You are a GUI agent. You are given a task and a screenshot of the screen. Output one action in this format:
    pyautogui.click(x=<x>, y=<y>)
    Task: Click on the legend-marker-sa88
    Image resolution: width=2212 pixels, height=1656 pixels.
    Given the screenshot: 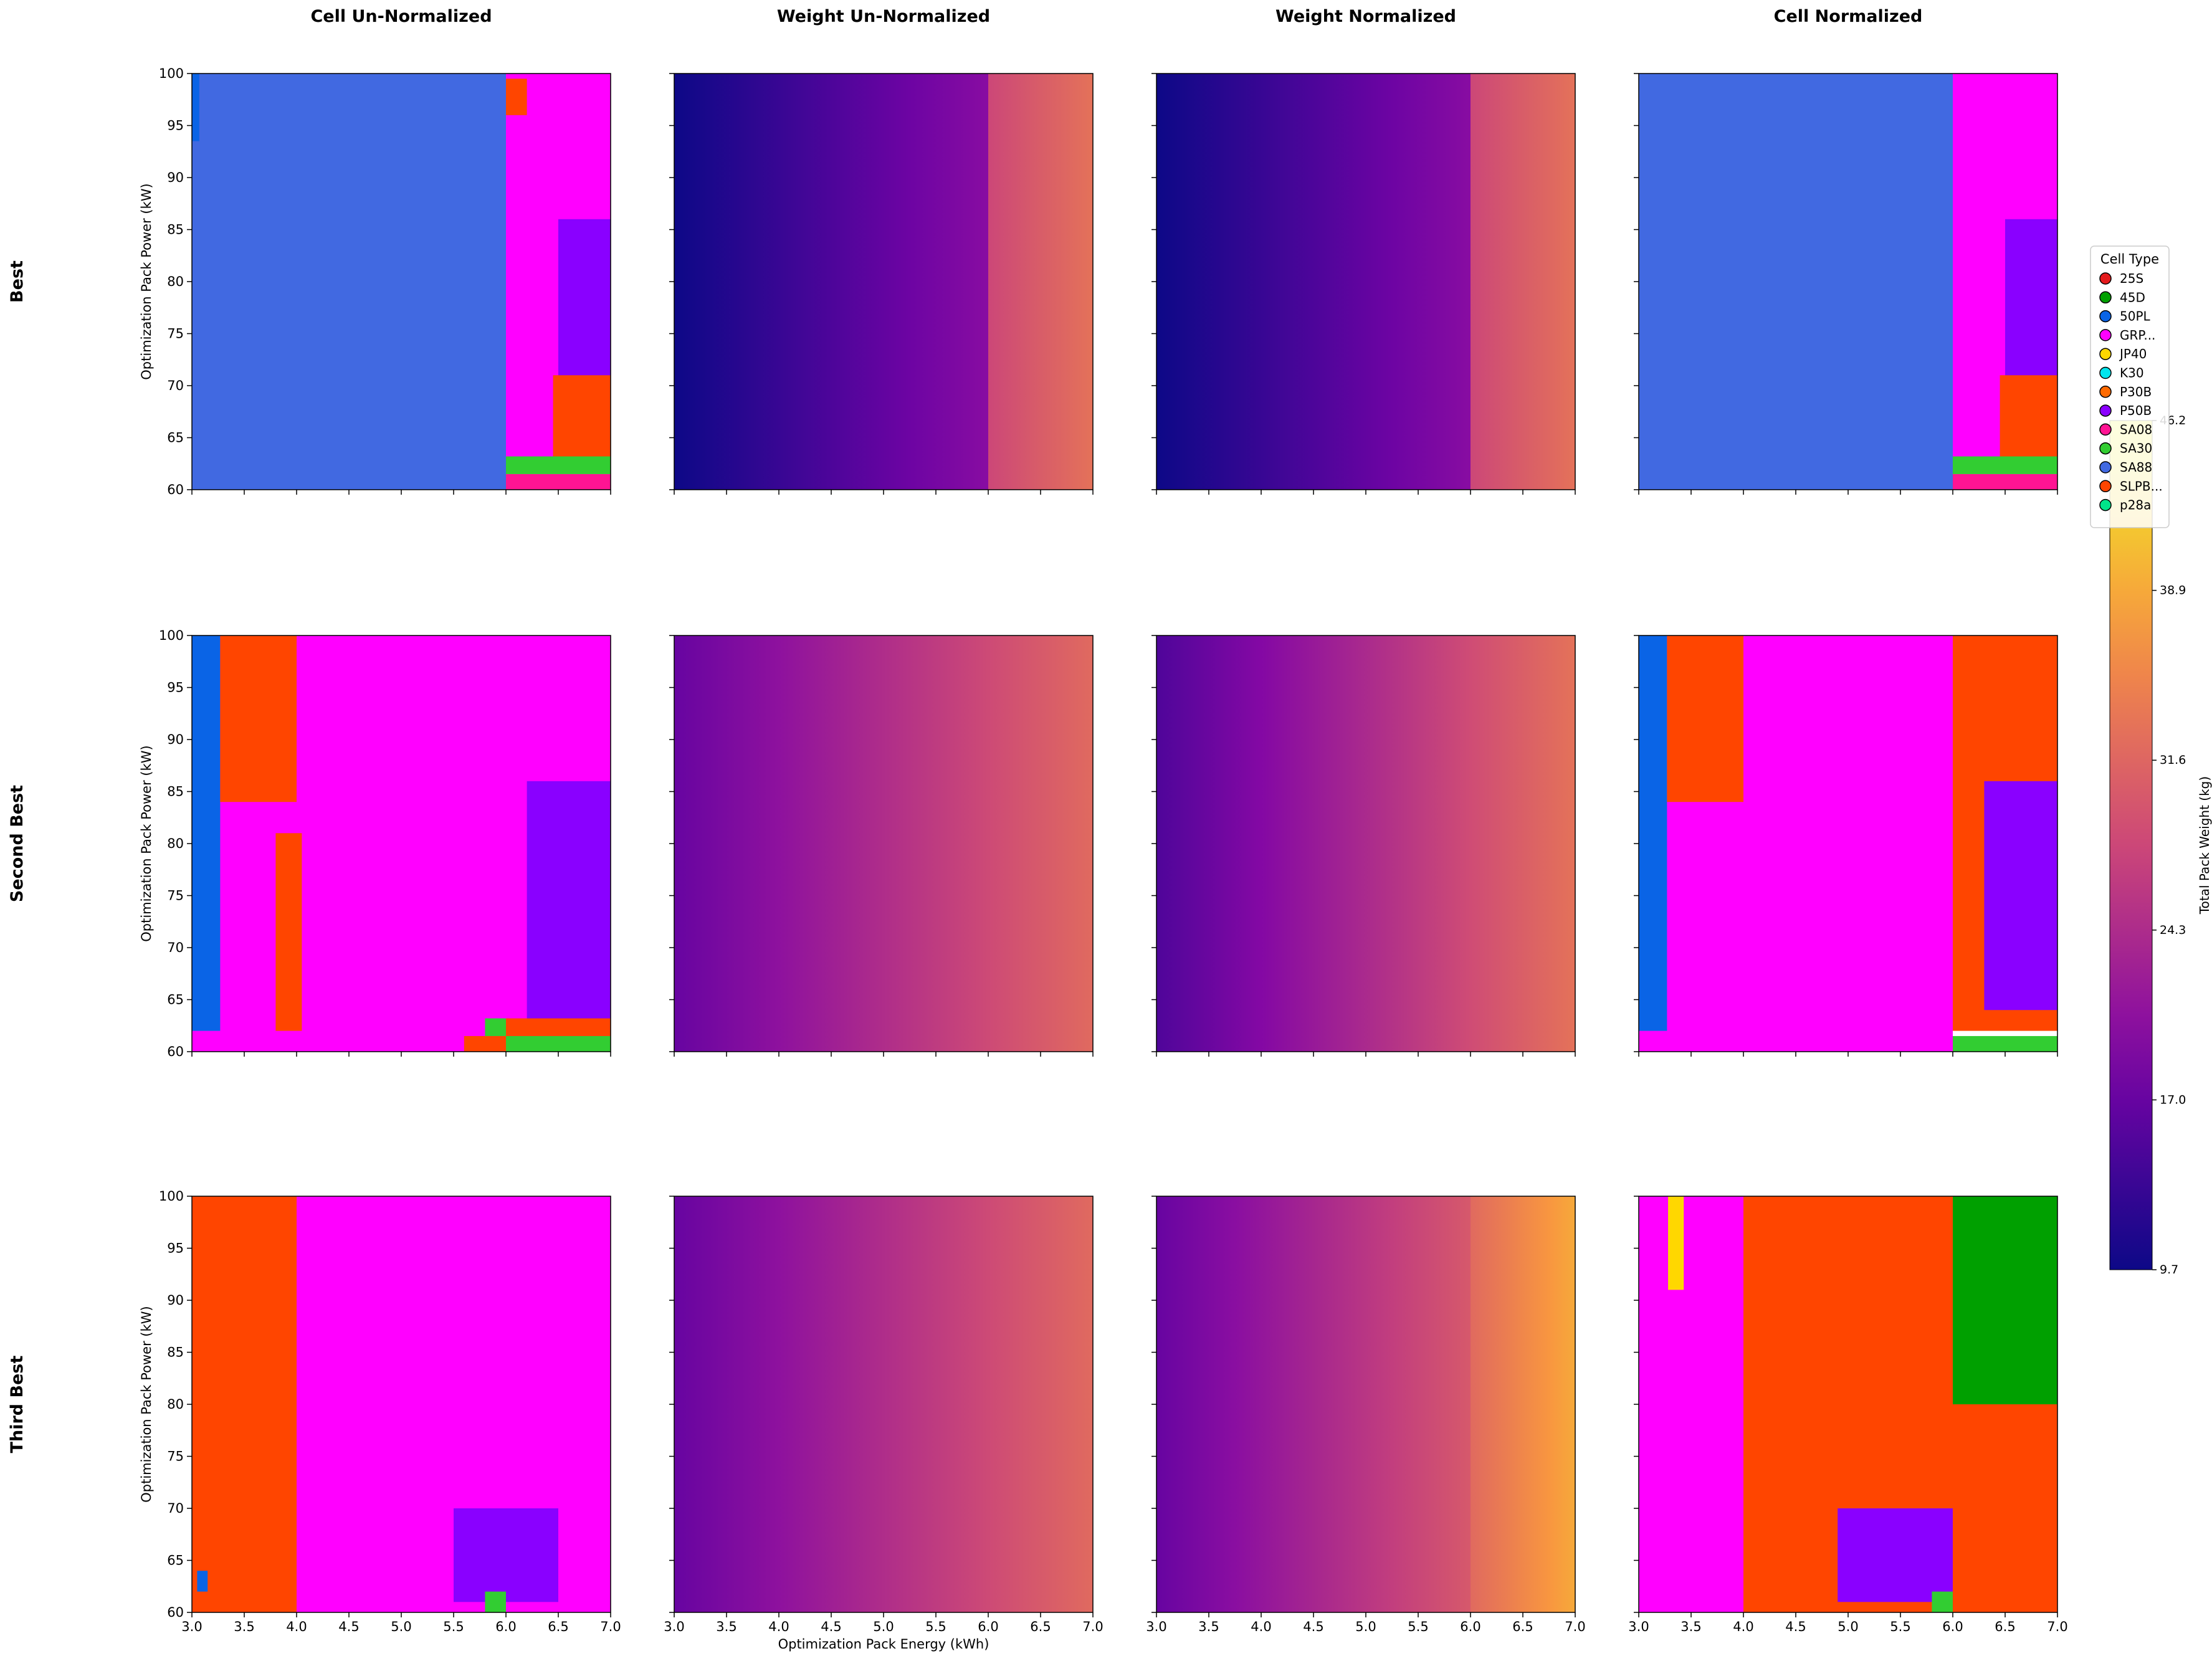 What is the action you would take?
    pyautogui.click(x=2105, y=467)
    